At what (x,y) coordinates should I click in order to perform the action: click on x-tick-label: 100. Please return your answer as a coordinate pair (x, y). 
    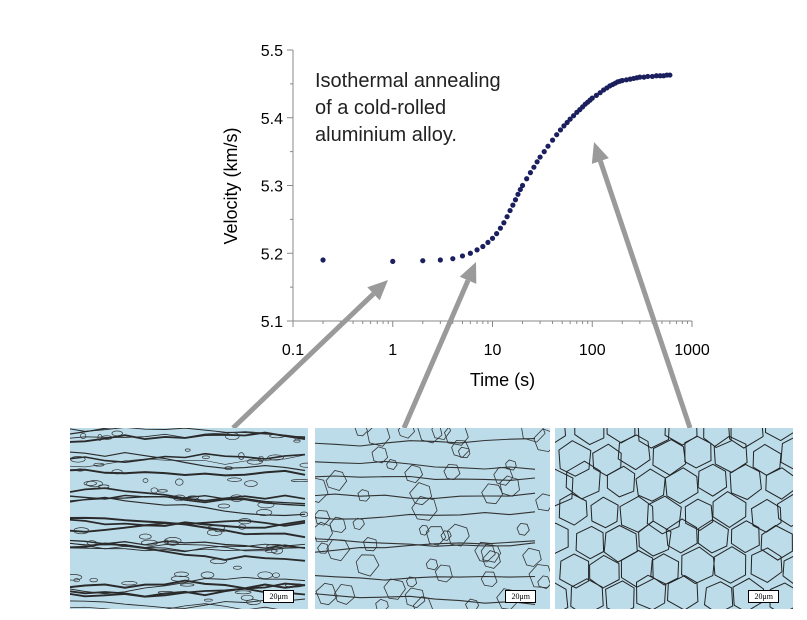
    Looking at the image, I should click on (592, 350).